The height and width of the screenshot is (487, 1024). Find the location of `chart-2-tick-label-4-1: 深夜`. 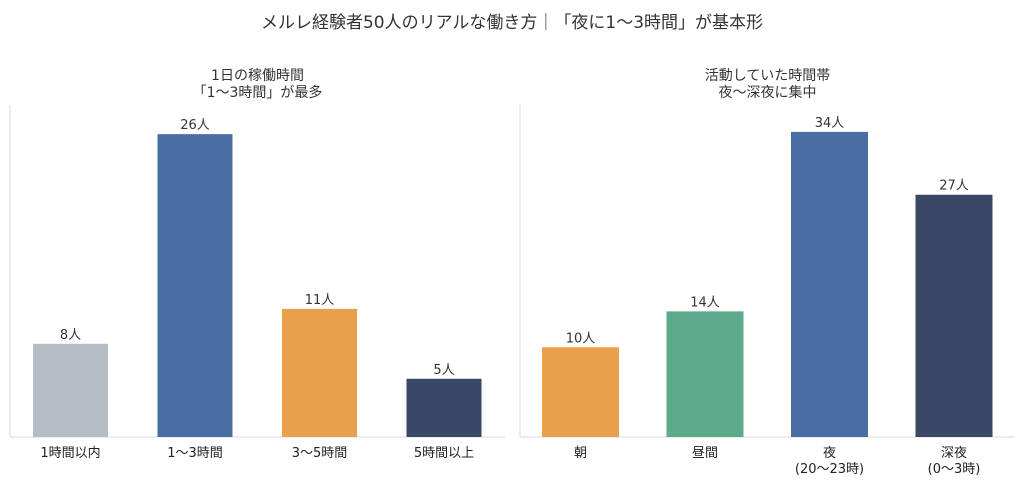

chart-2-tick-label-4-1: 深夜 is located at coordinates (954, 453).